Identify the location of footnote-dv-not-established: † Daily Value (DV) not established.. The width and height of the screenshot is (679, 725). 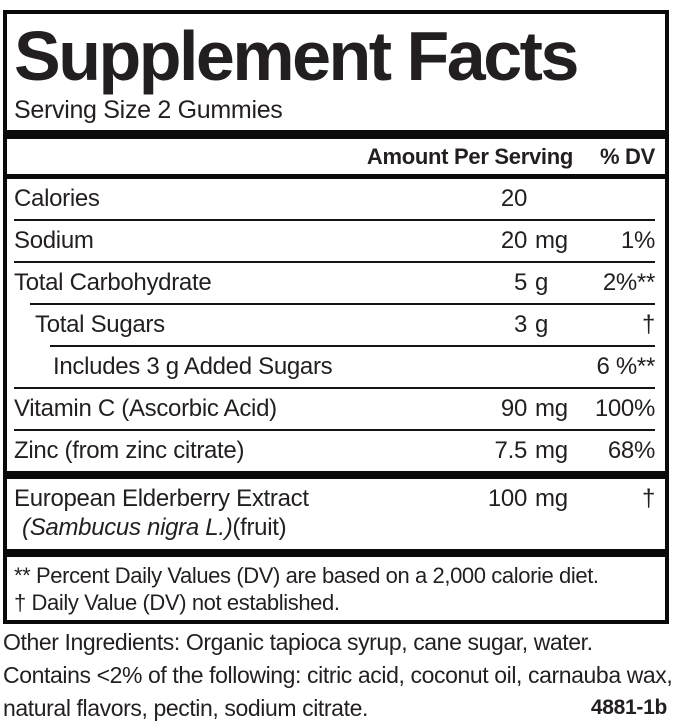
(177, 602).